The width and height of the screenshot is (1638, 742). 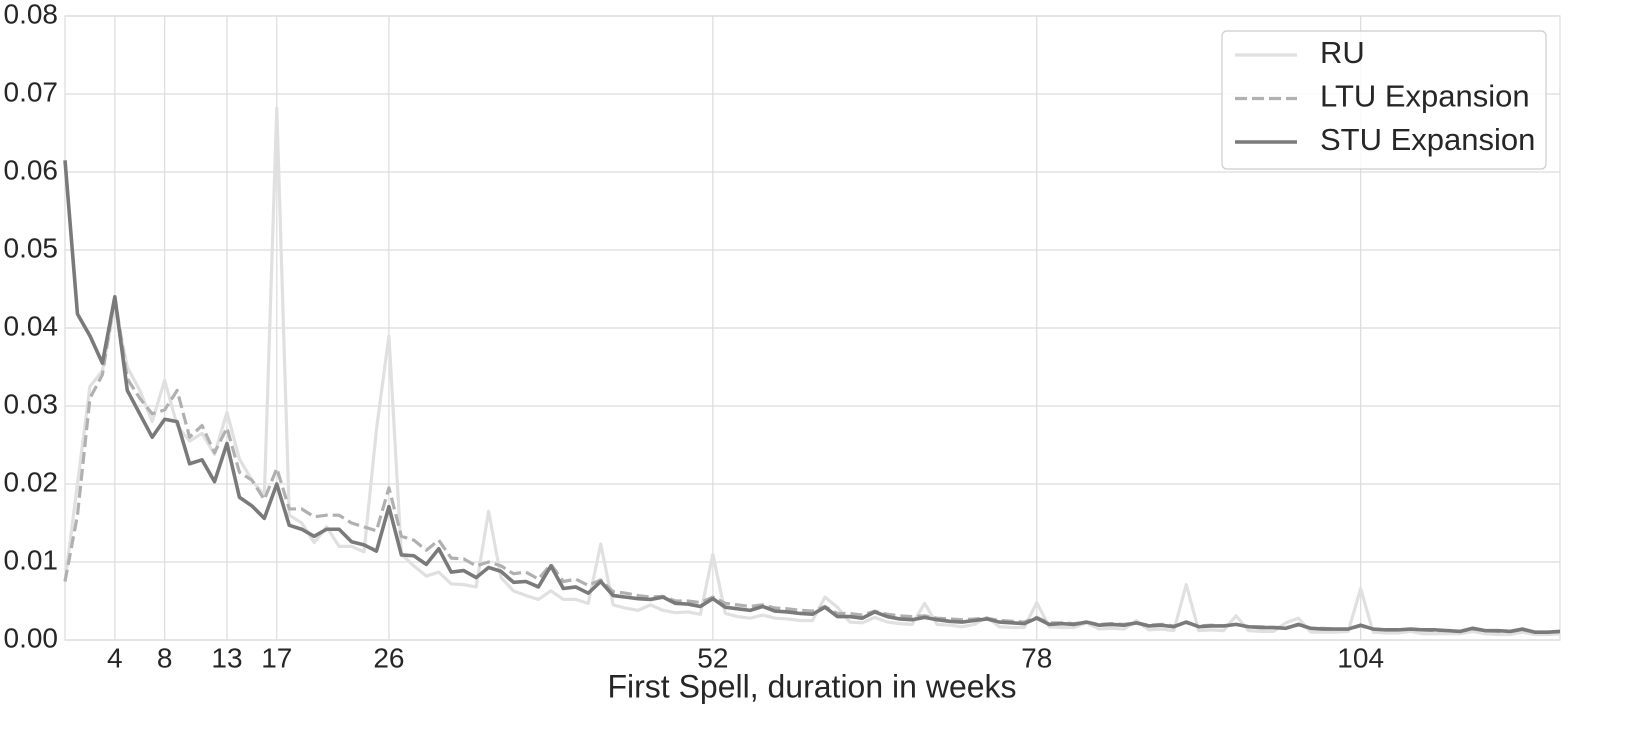 I want to click on x-tick-label: 4, so click(x=115, y=657).